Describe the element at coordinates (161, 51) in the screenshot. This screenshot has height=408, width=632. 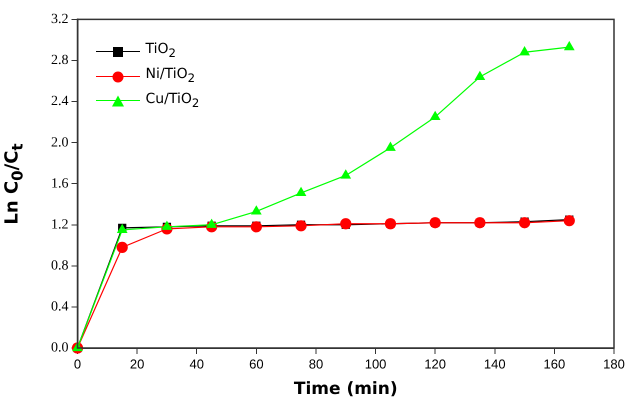
I see `legend-label: TiO$_{2}$` at that location.